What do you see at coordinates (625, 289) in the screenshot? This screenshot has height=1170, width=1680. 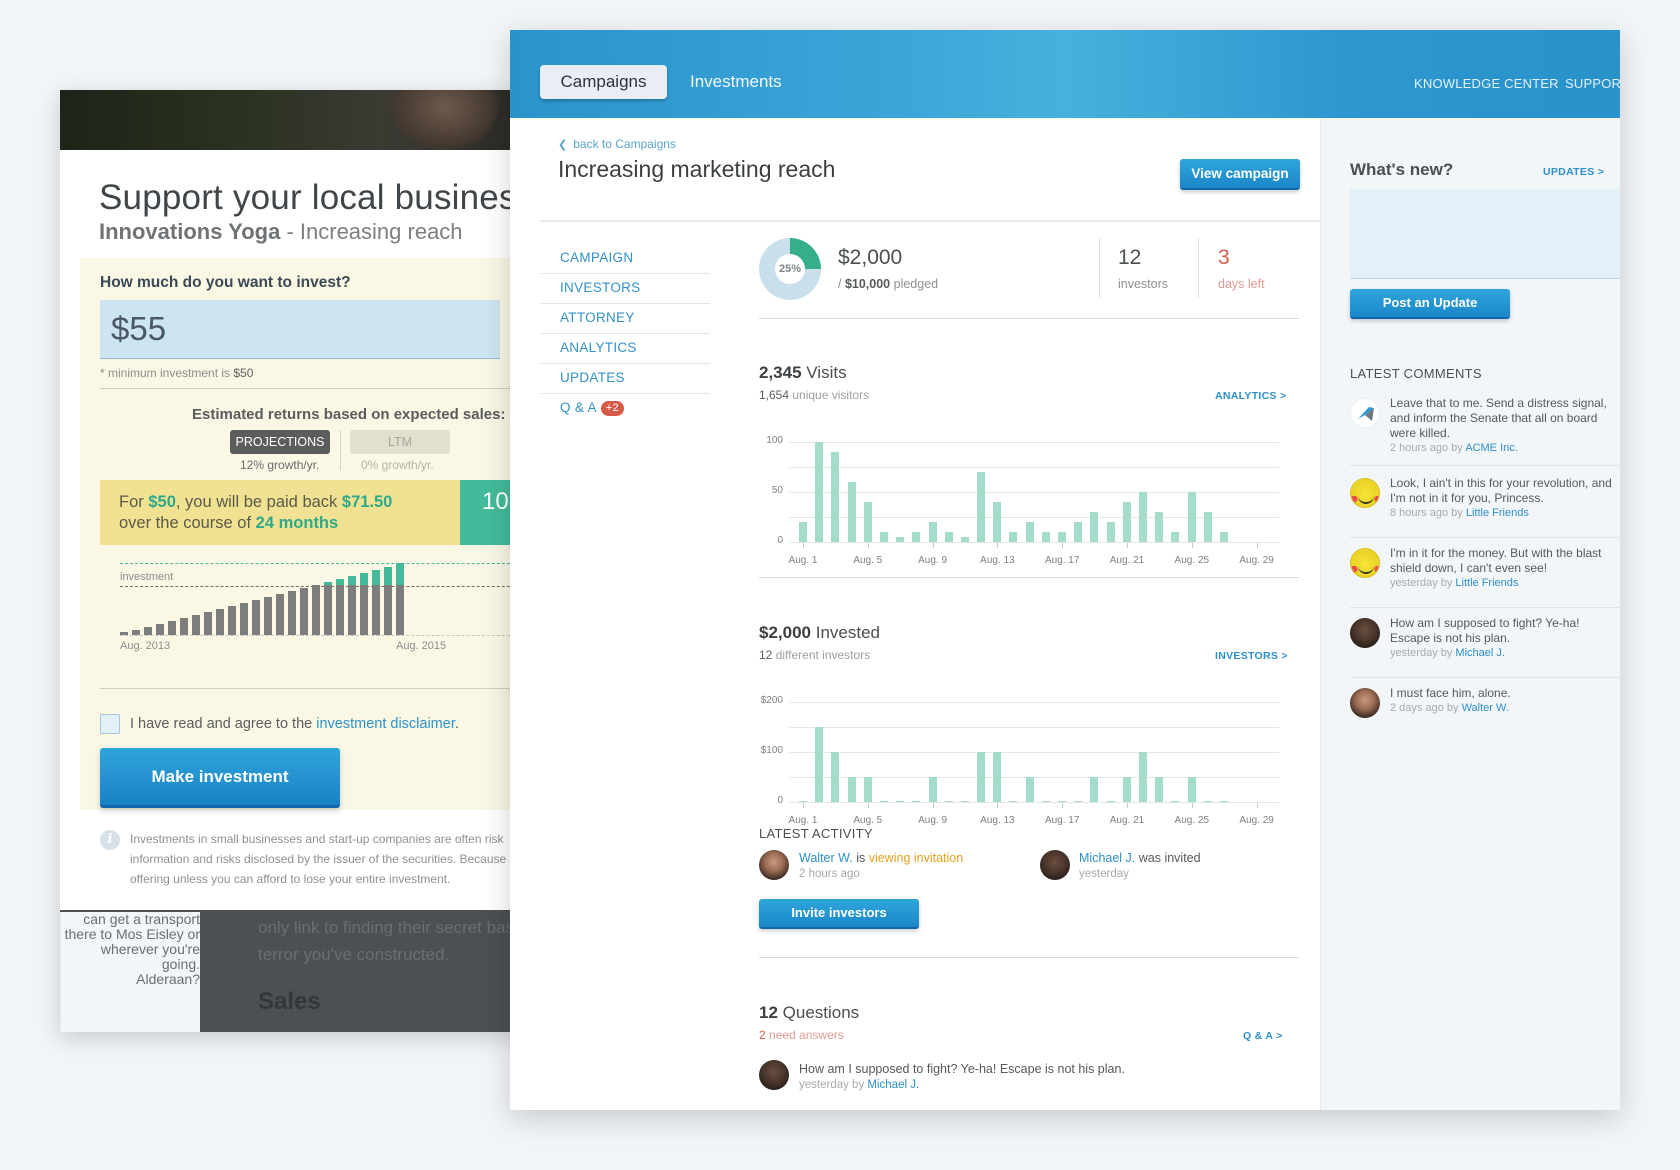 I see `nav-item-investors: INVESTORS` at bounding box center [625, 289].